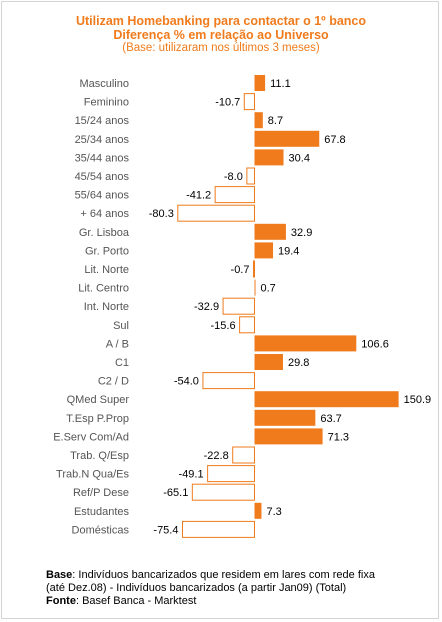  What do you see at coordinates (98, 400) in the screenshot?
I see `category-label: QMed Super` at bounding box center [98, 400].